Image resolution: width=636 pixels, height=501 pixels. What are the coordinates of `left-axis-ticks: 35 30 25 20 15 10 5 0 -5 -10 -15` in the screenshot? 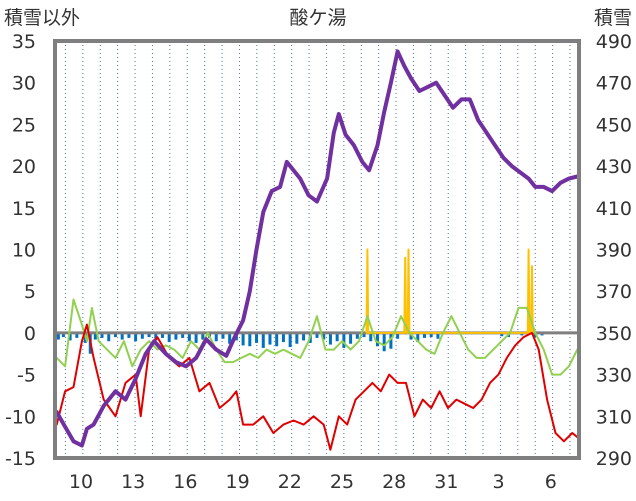 It's located at (20, 250).